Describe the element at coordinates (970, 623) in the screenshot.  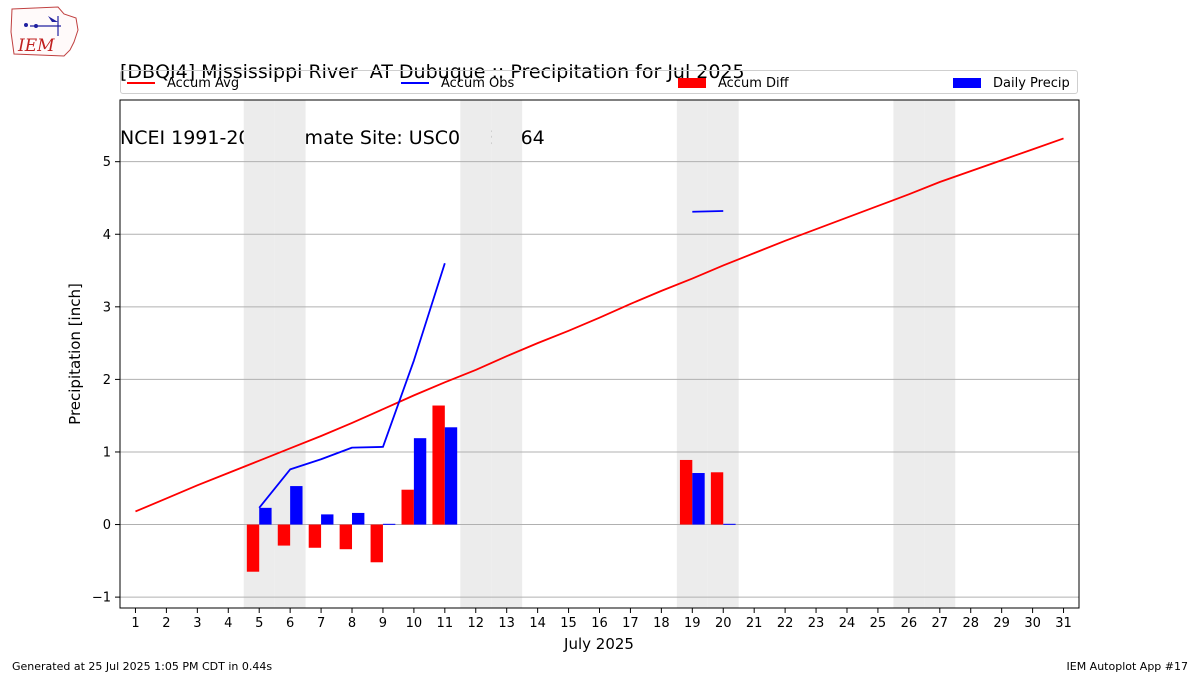
I see `x-tick-label: 28` at that location.